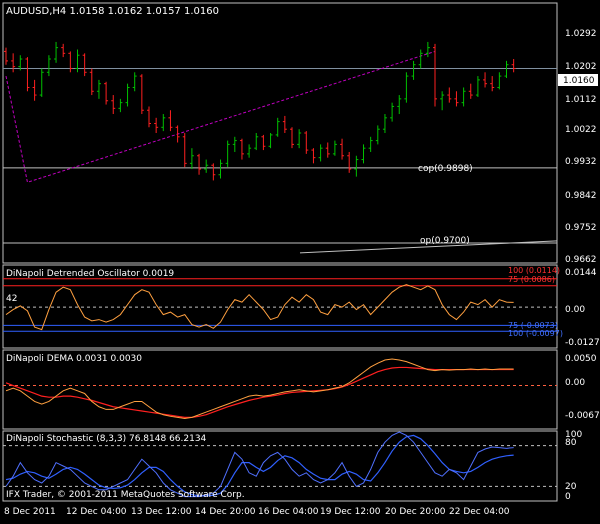 This screenshot has width=600, height=524. Describe the element at coordinates (581, 273) in the screenshot. I see `osc-tick-label: 0.0144` at that location.